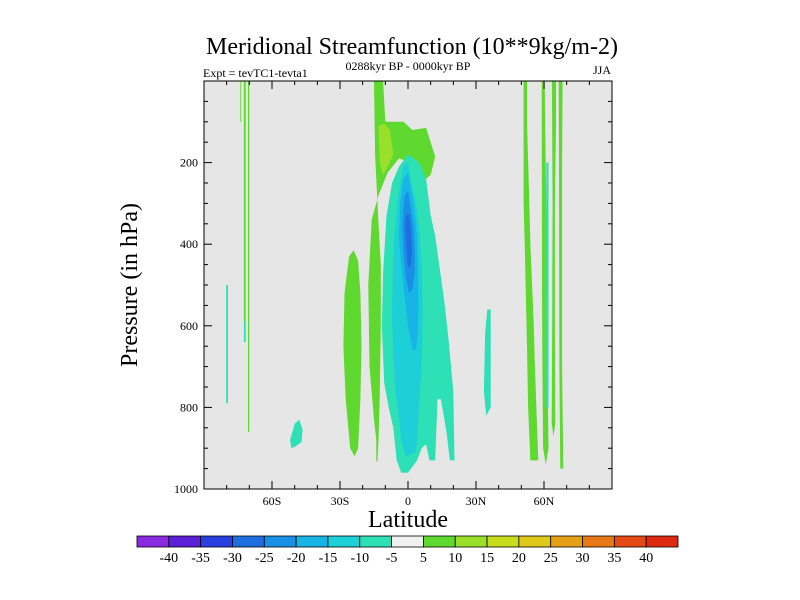  I want to click on x-axis-label: Latitude, so click(408, 520).